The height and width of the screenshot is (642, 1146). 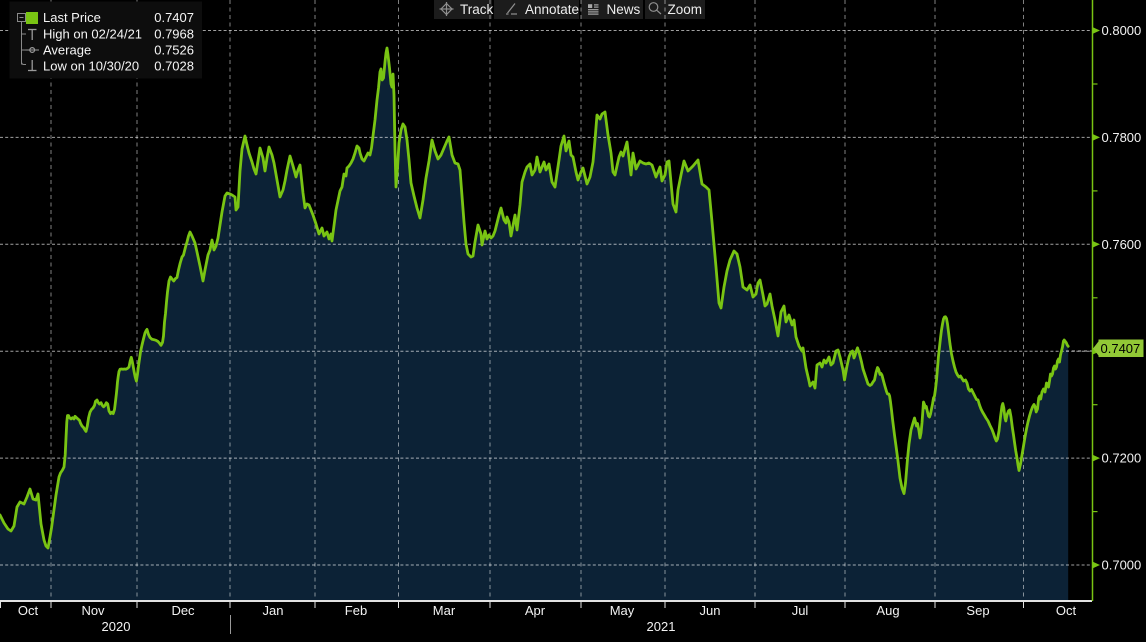 What do you see at coordinates (91, 66) in the screenshot?
I see `svg-text: Low on 10/30/20` at bounding box center [91, 66].